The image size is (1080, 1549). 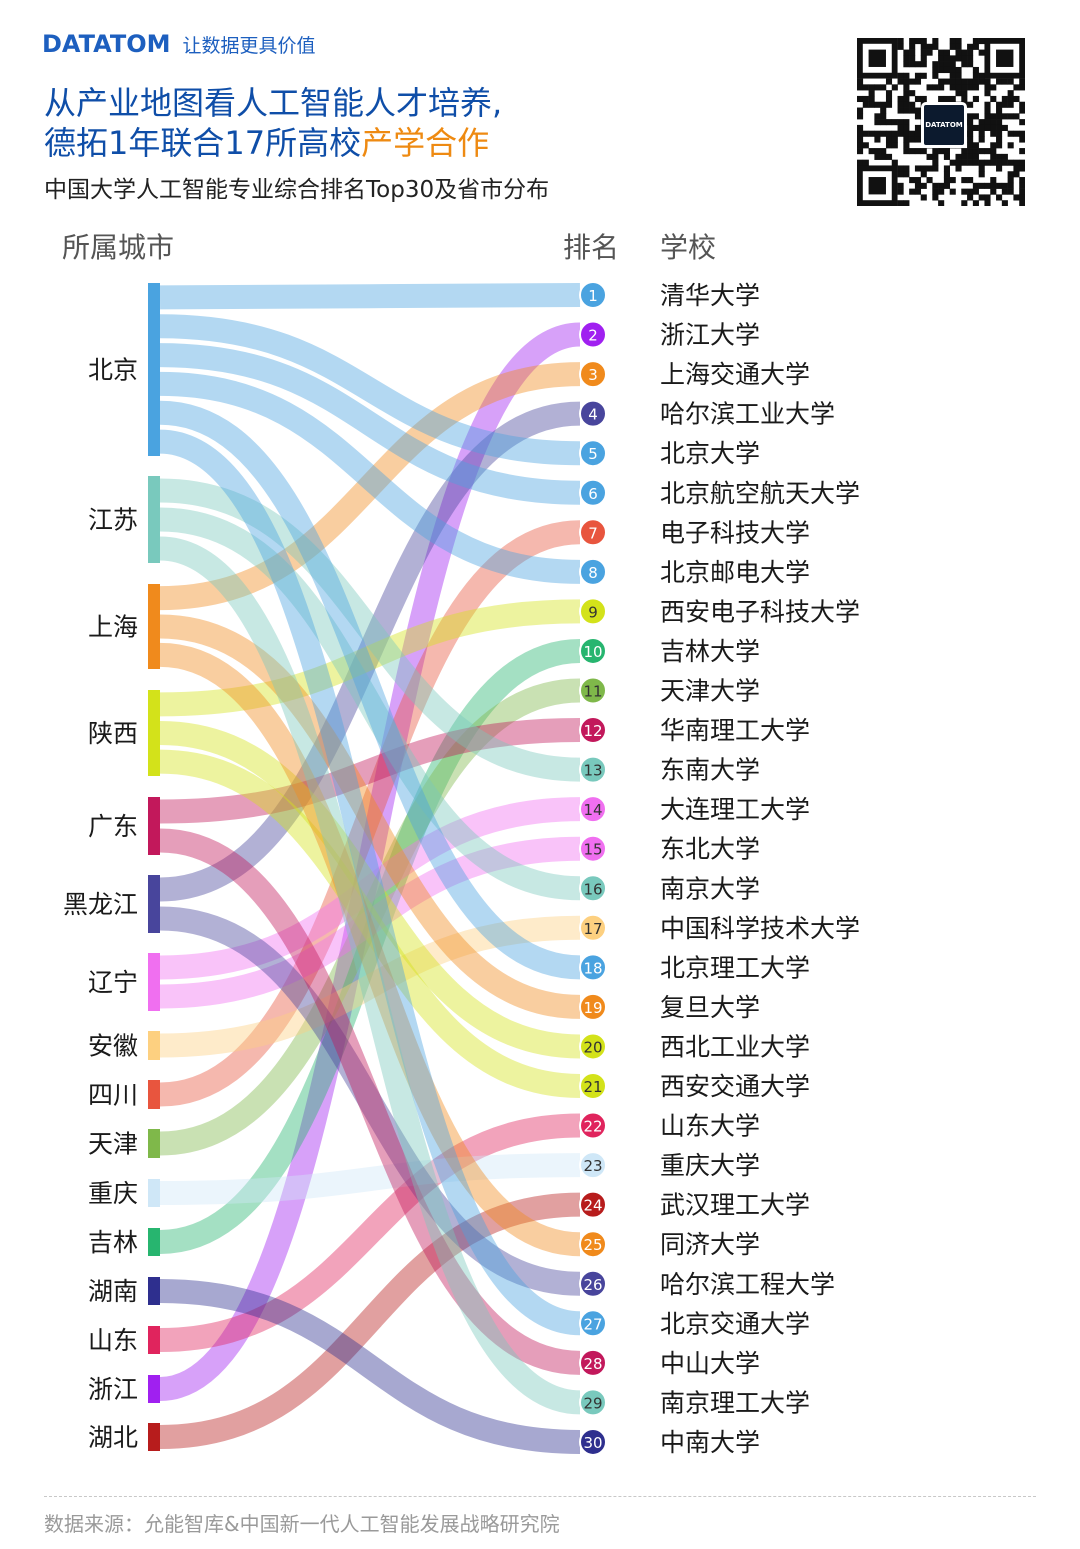 I want to click on rank-number: 6, so click(x=593, y=494).